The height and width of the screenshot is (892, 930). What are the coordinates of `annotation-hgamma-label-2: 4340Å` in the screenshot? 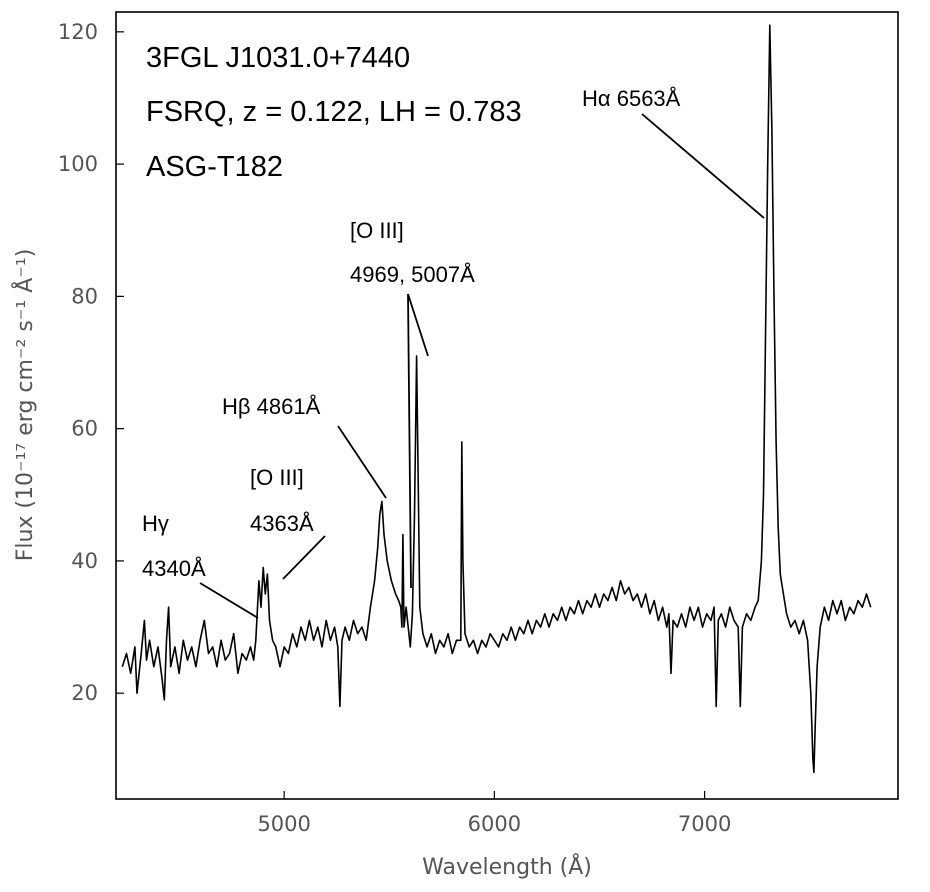 It's located at (174, 568).